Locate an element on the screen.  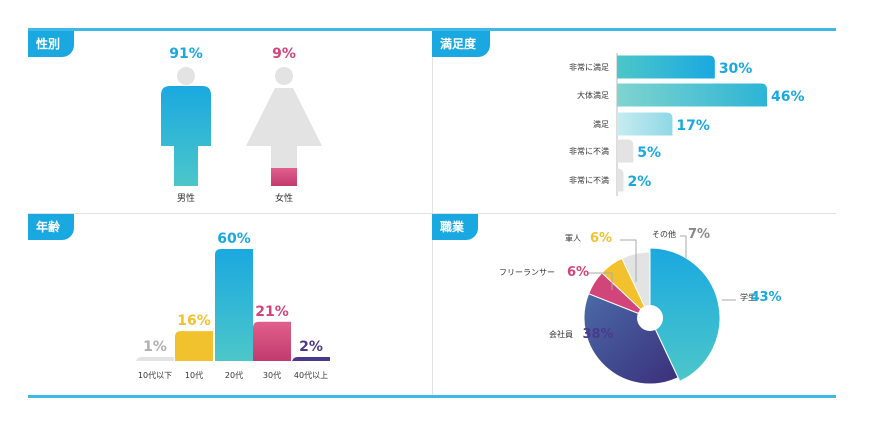
age-panel-title: 年齢 is located at coordinates (51, 227).